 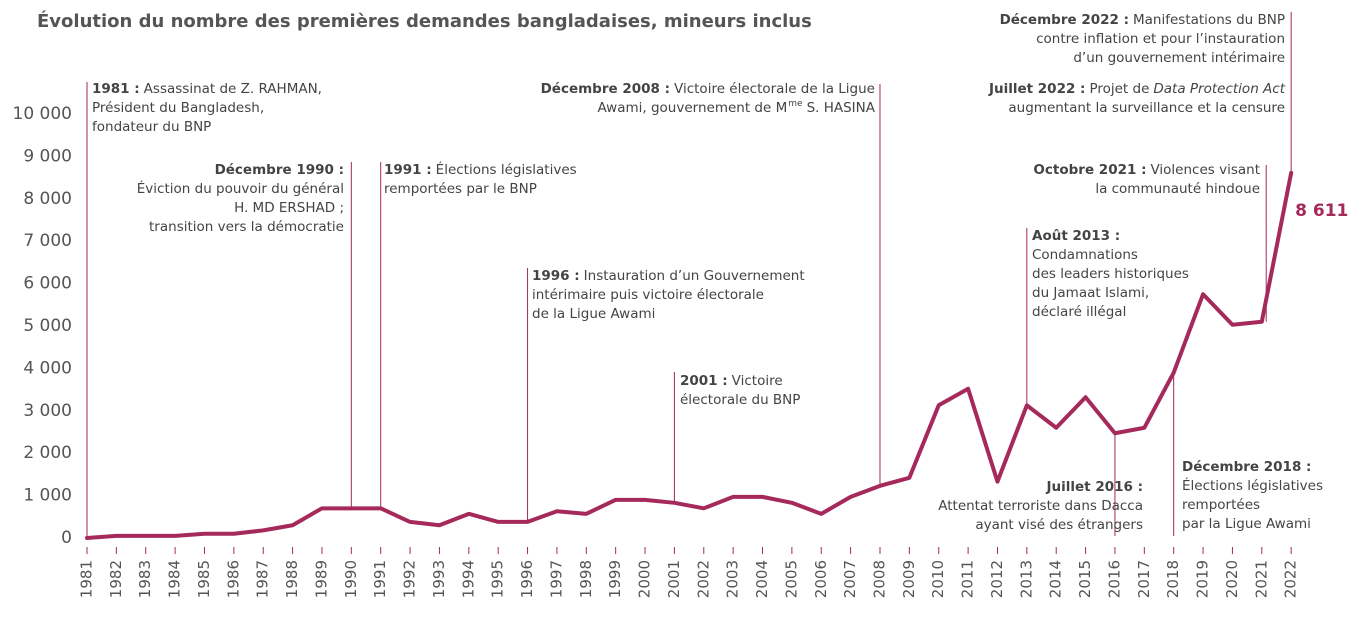 What do you see at coordinates (1059, 525) in the screenshot?
I see `annotation-text: ayant visé des étrangers` at bounding box center [1059, 525].